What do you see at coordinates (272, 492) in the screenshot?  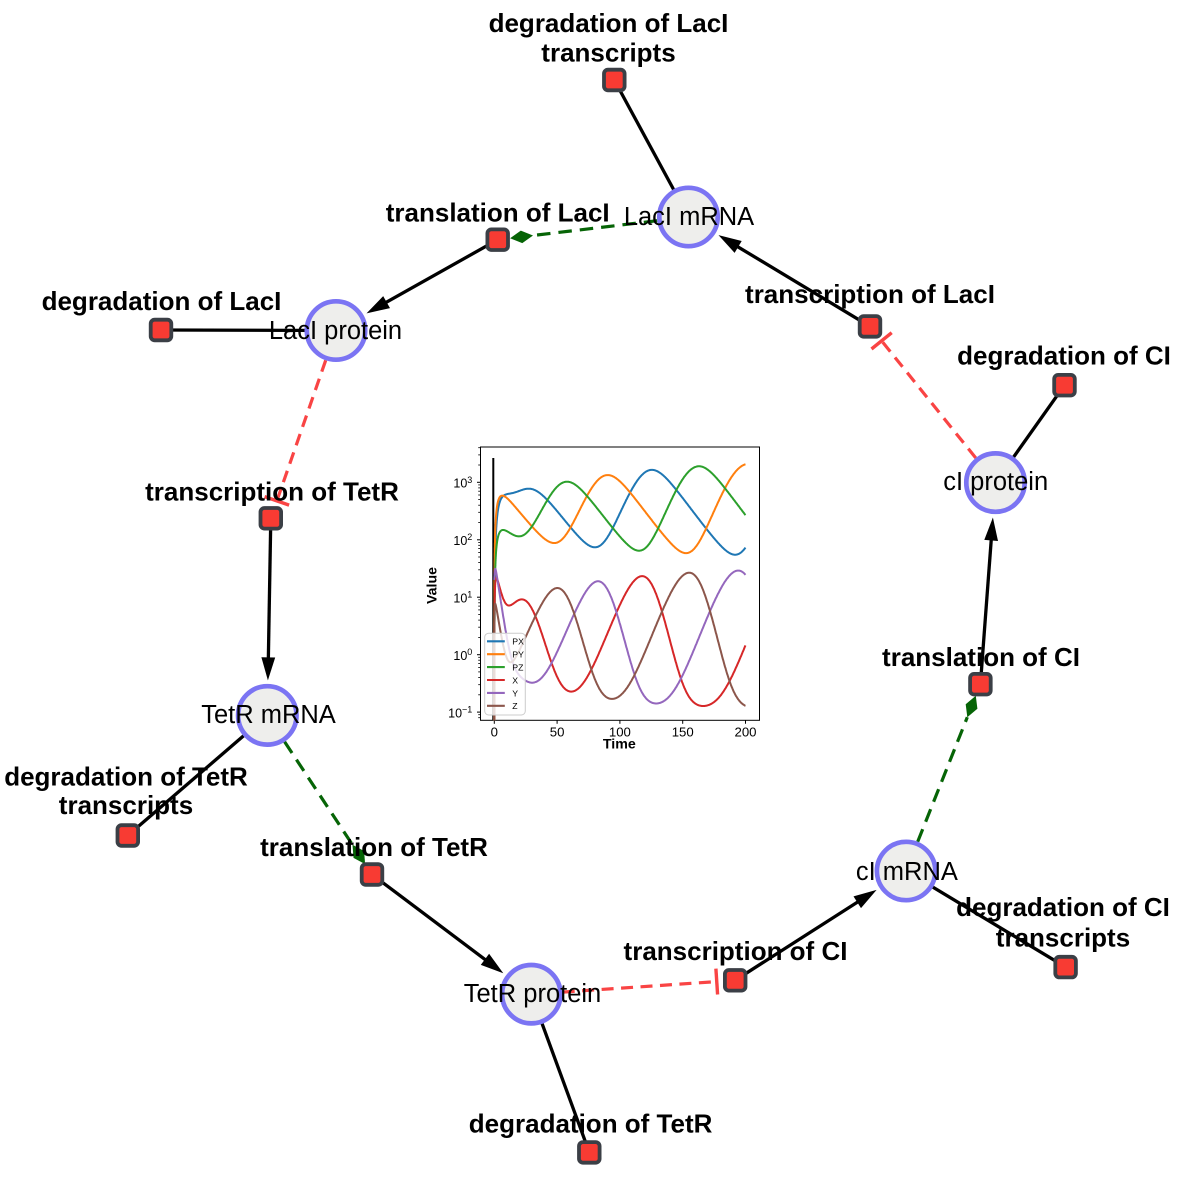 I see `svg-text: transcription of TetR` at bounding box center [272, 492].